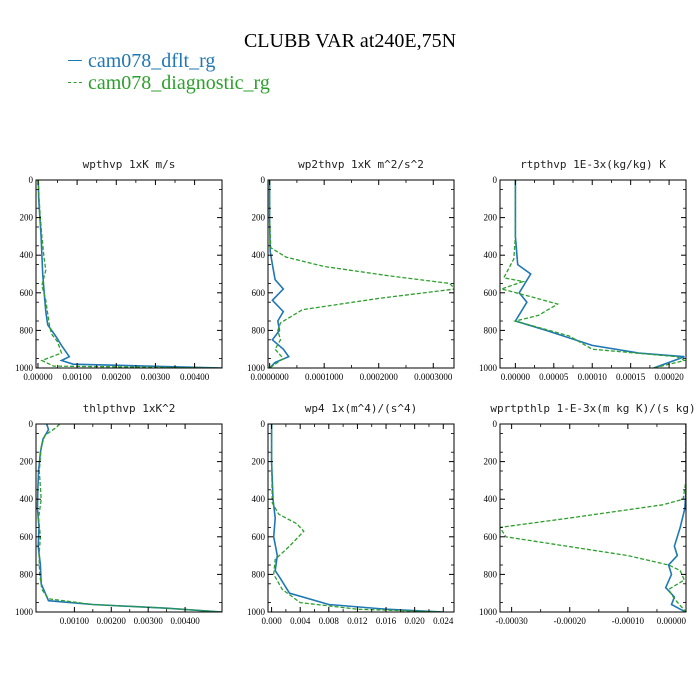  What do you see at coordinates (592, 408) in the screenshot?
I see `panel-title: wprtpthlp 1-E-3x(m kg K)/(s kg)` at bounding box center [592, 408].